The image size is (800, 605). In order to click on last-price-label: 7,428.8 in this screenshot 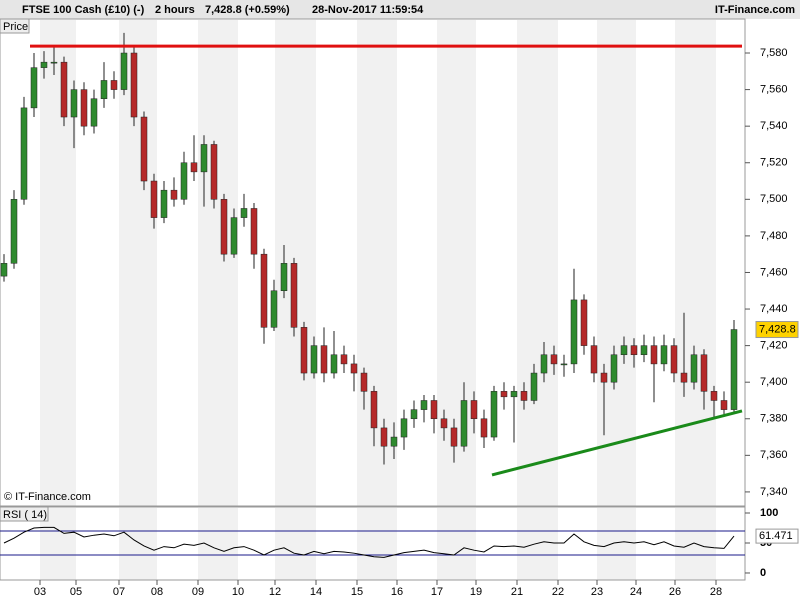, I will do `click(777, 329)`.